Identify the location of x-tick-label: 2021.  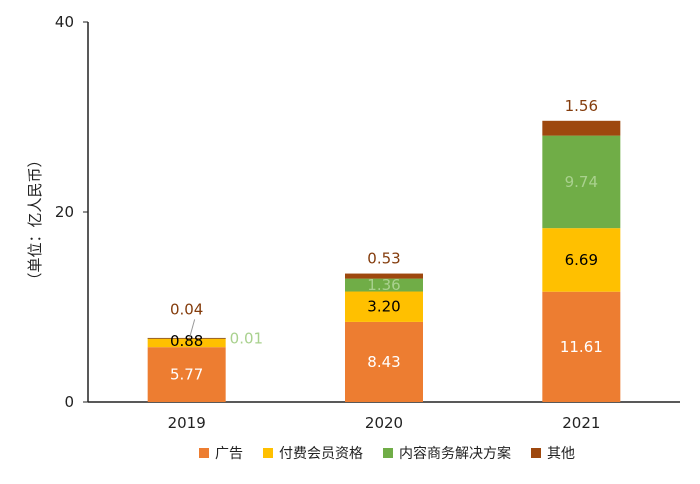
(581, 423).